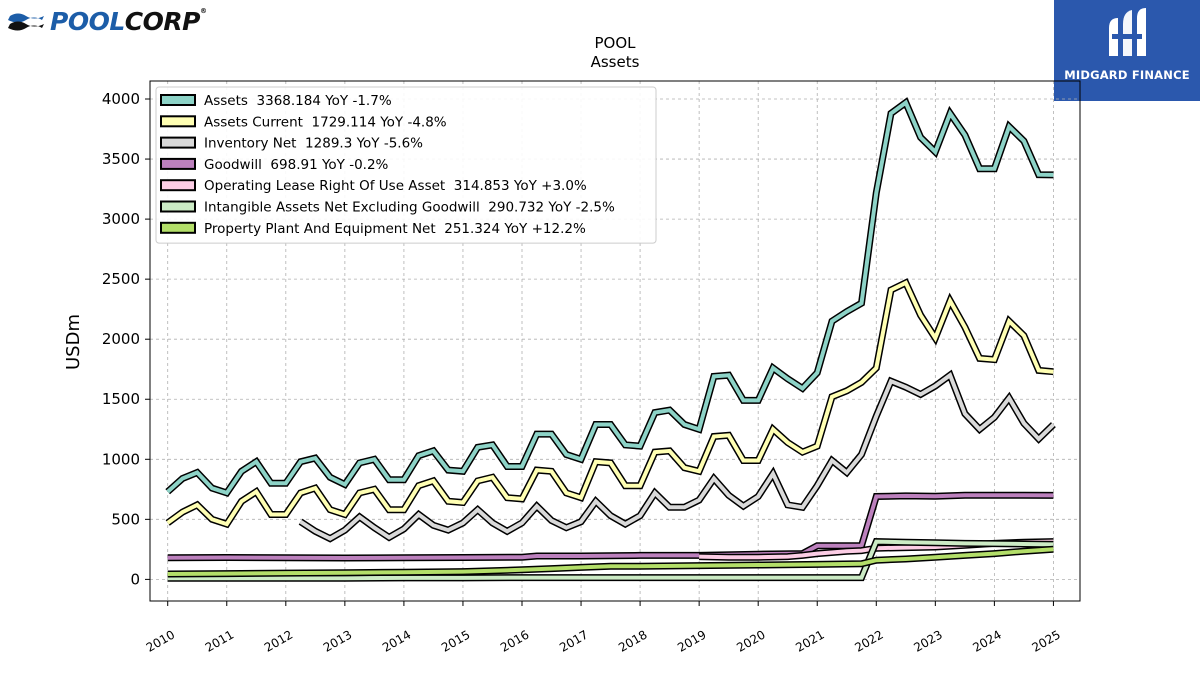  Describe the element at coordinates (219, 640) in the screenshot. I see `x-tick-label: 2011` at that location.